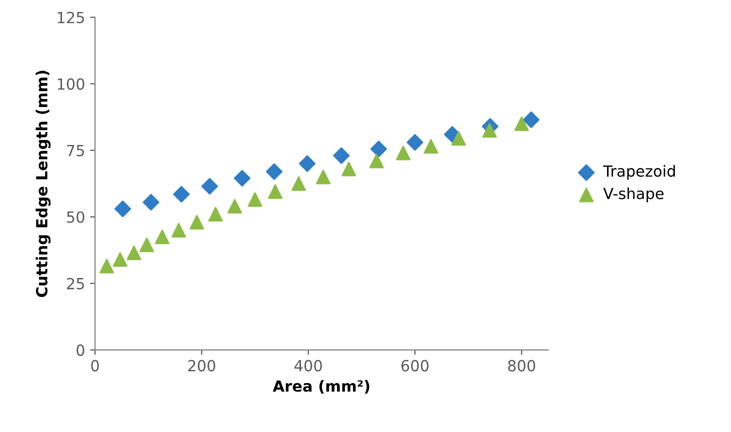 This screenshot has width=731, height=432. Describe the element at coordinates (633, 194) in the screenshot. I see `legend-label: V-shape` at that location.